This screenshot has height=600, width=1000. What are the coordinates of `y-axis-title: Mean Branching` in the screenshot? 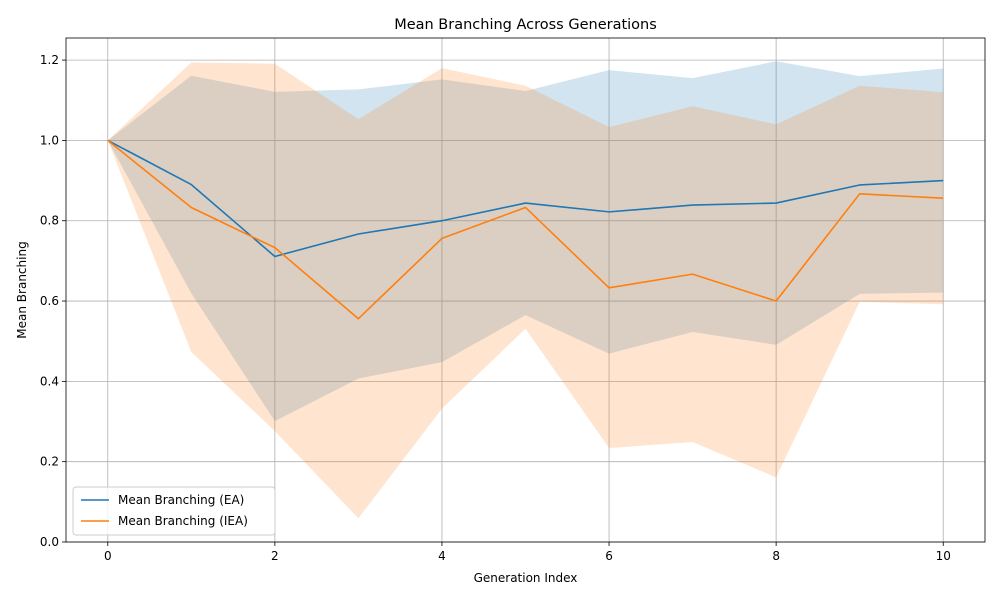 It's located at (22, 289).